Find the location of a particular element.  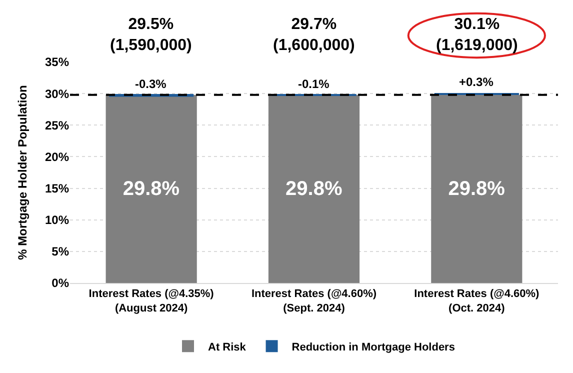

total-label: 30.1% (1,619,000) is located at coordinates (477, 35).